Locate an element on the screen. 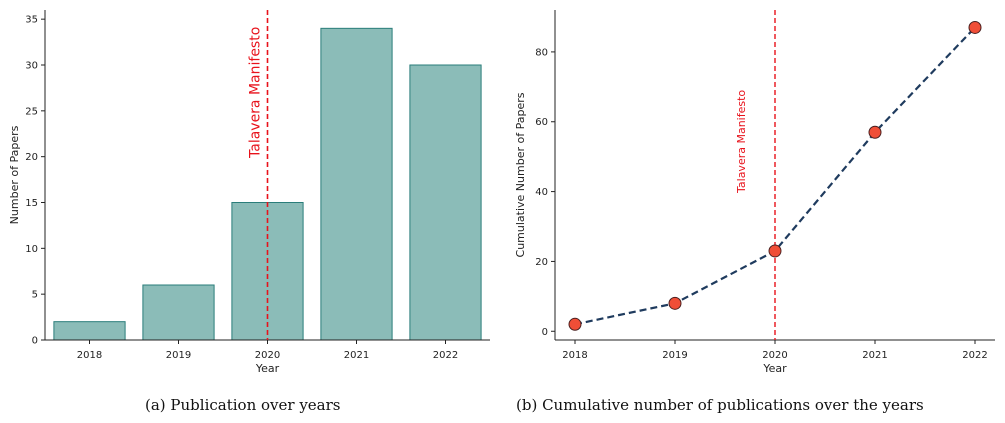  y-tick-label: 35 is located at coordinates (31, 20).